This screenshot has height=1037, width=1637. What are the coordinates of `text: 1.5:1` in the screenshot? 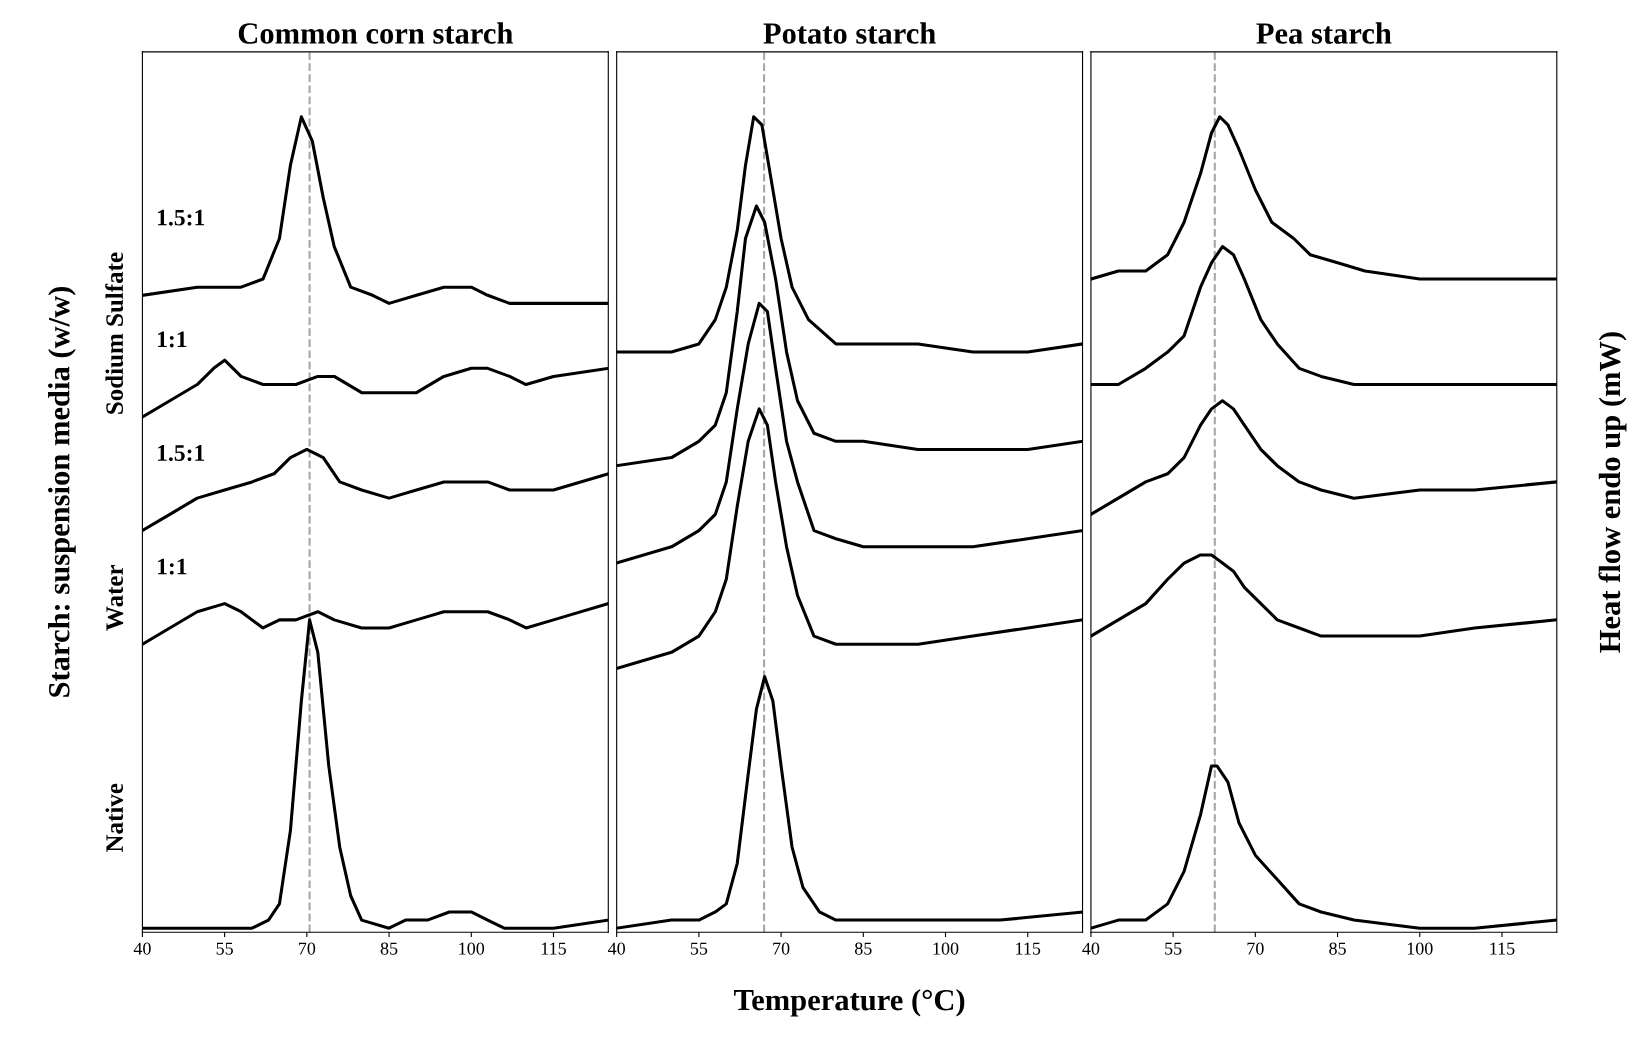 It's located at (181, 217).